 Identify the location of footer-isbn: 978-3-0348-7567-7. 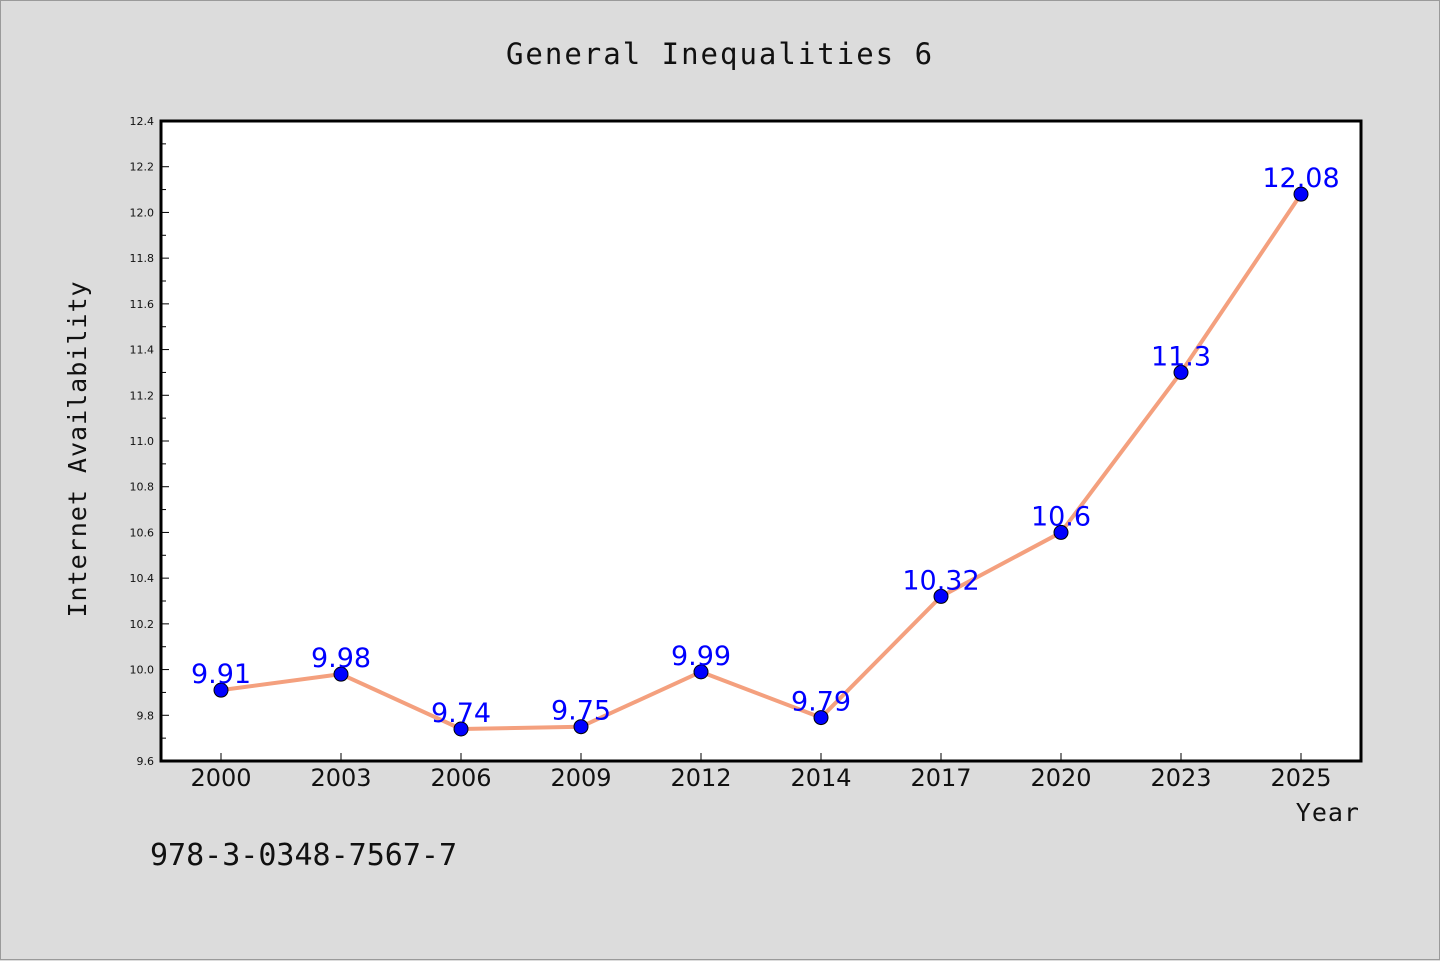
(303, 855).